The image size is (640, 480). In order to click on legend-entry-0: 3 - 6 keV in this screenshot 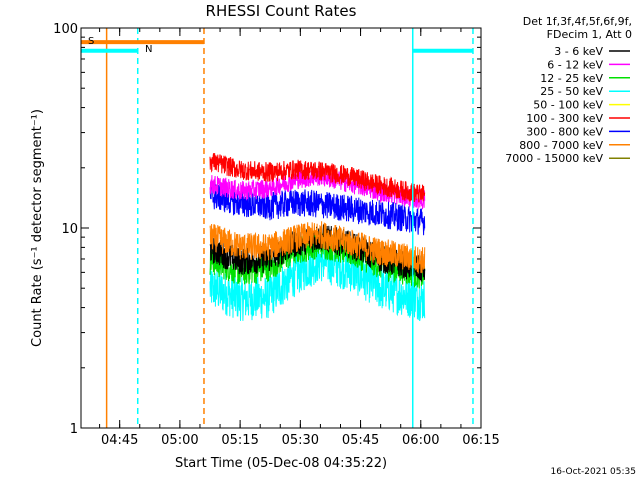, I will do `click(578, 51)`.